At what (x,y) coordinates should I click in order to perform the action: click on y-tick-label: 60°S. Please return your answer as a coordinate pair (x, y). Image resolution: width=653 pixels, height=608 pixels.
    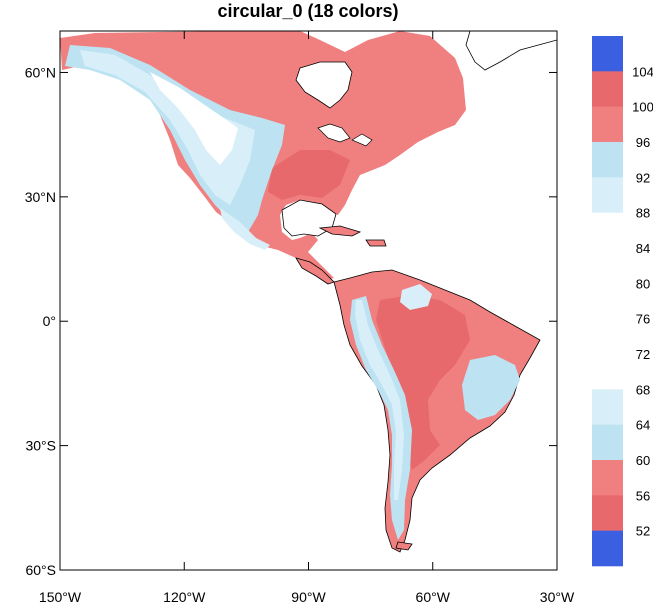
    Looking at the image, I should click on (40, 570).